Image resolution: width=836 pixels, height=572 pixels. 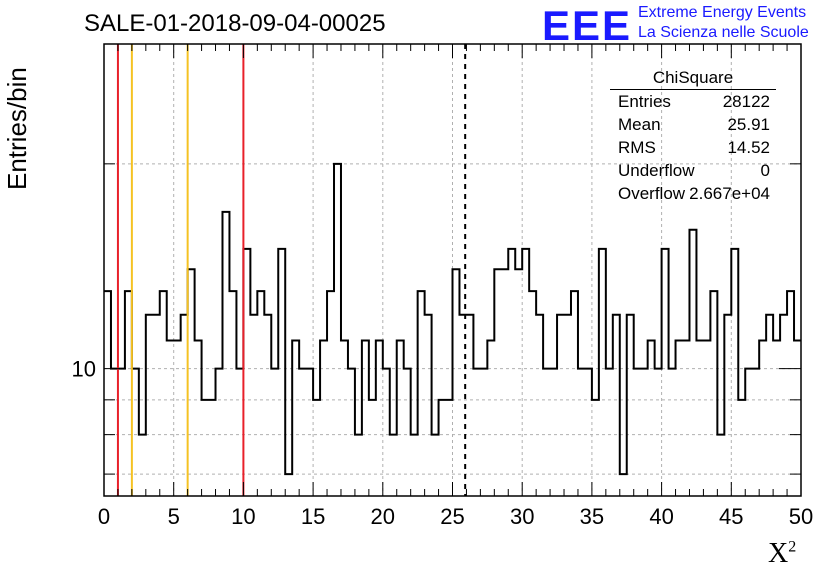 I want to click on stats-row: Entries 28122, so click(x=694, y=101).